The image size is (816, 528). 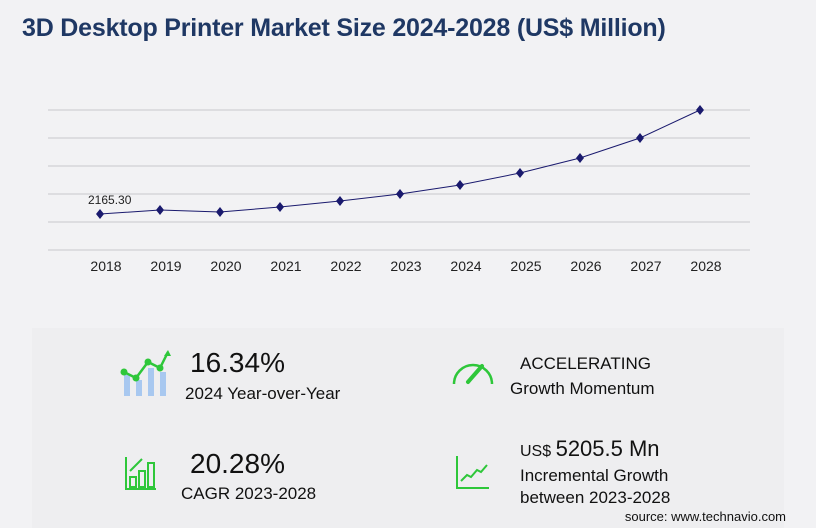 What do you see at coordinates (595, 497) in the screenshot?
I see `incremental-label-2: between 2023-2028` at bounding box center [595, 497].